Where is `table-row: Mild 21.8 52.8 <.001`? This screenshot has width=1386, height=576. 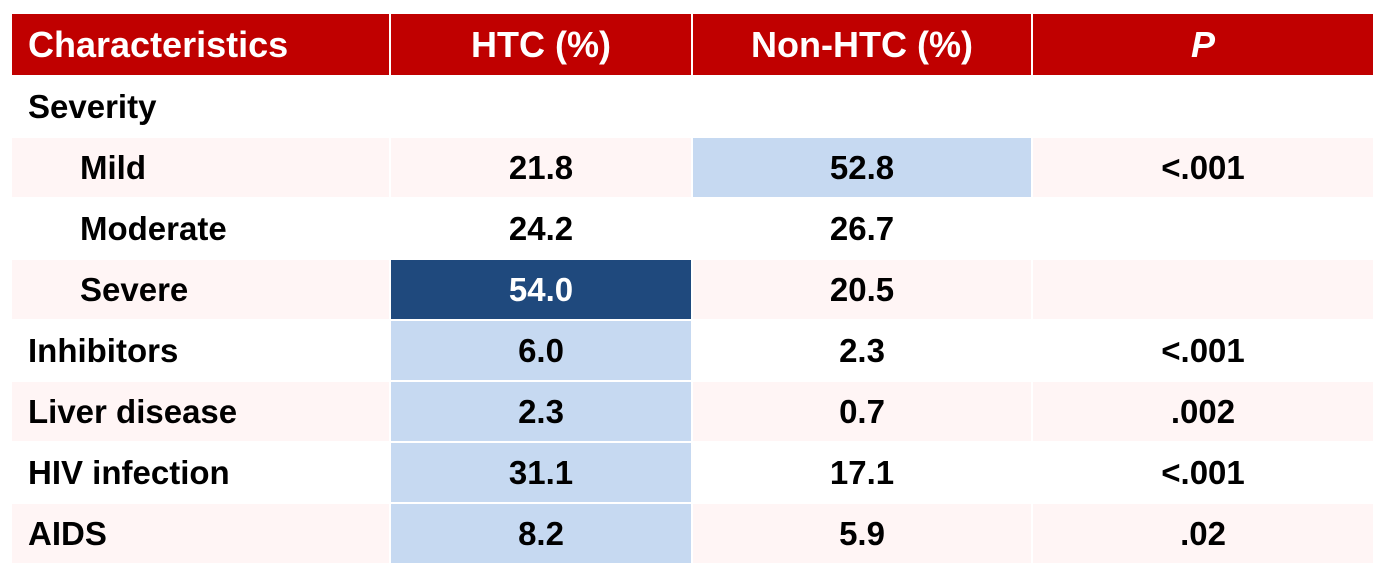
table-row: Mild 21.8 52.8 <.001 is located at coordinates (692, 167).